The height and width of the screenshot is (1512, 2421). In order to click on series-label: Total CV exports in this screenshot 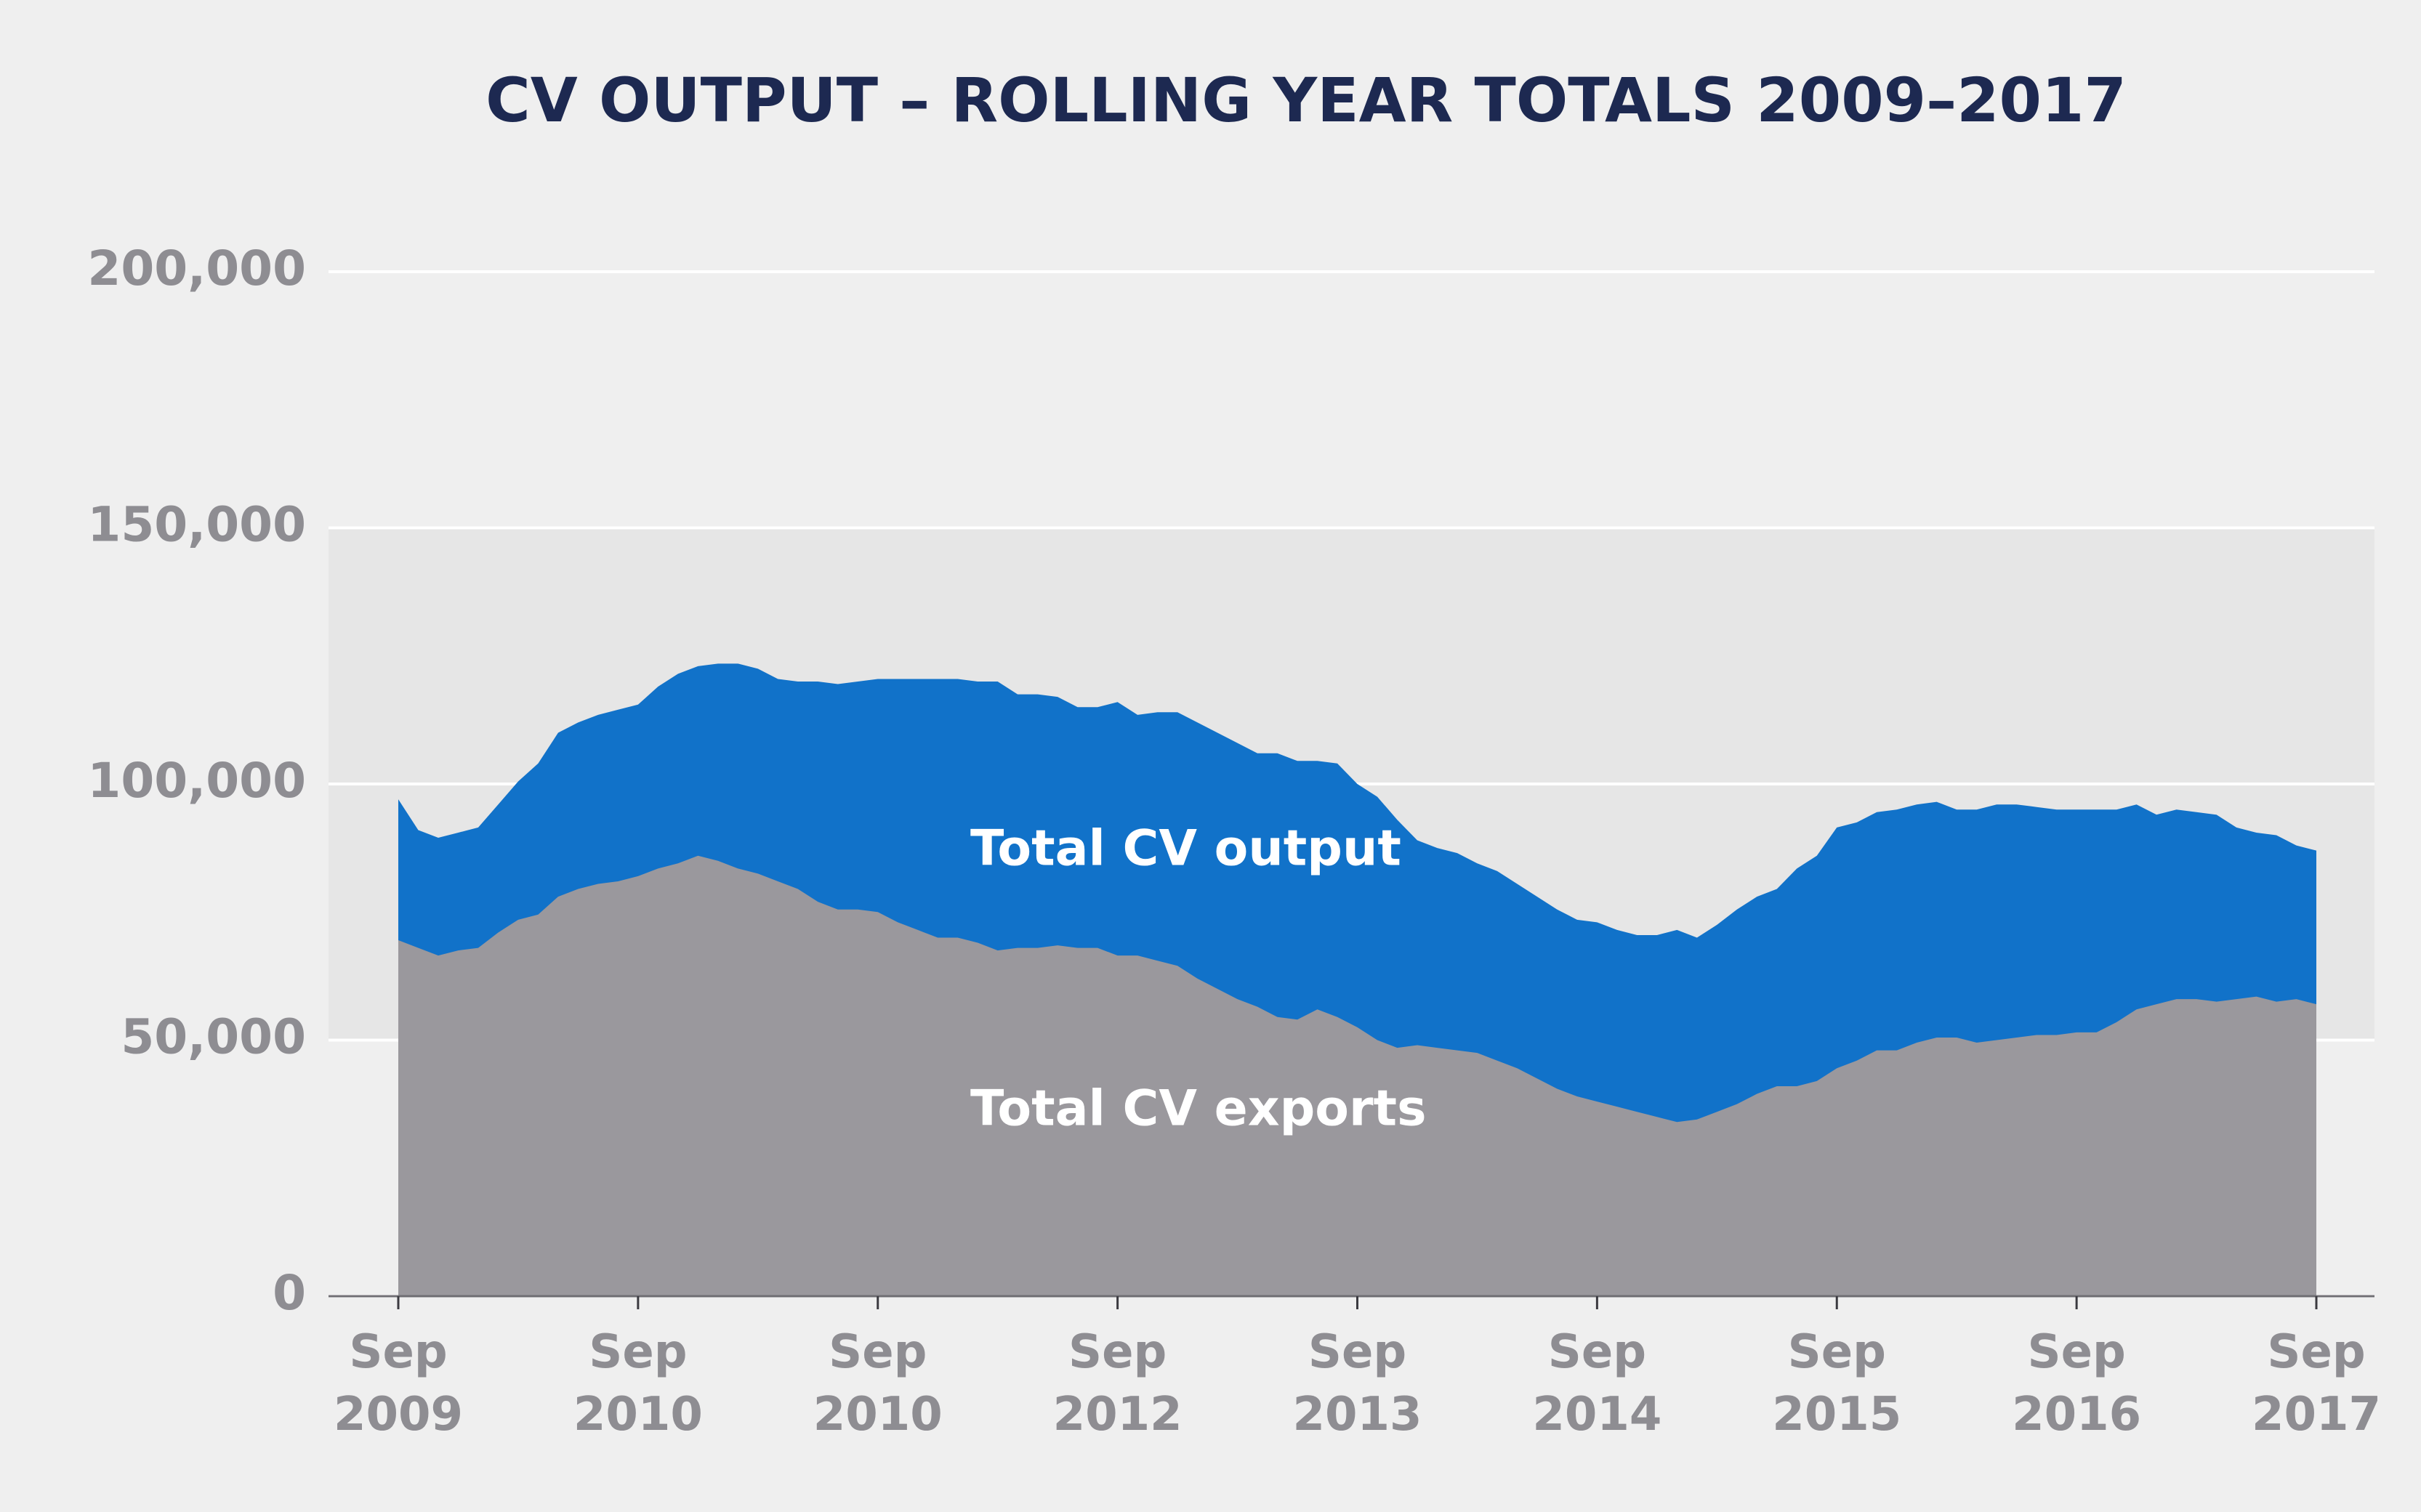, I will do `click(1198, 1109)`.